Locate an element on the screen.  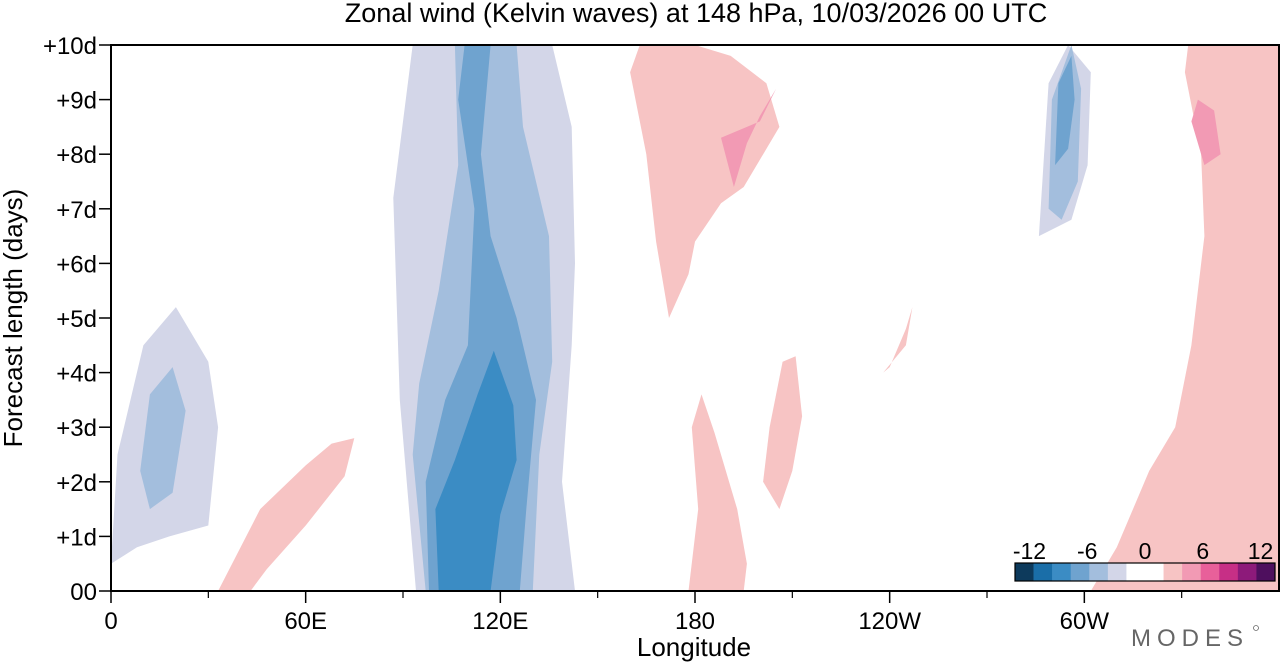
x-tick-label-0: 0 is located at coordinates (110, 621).